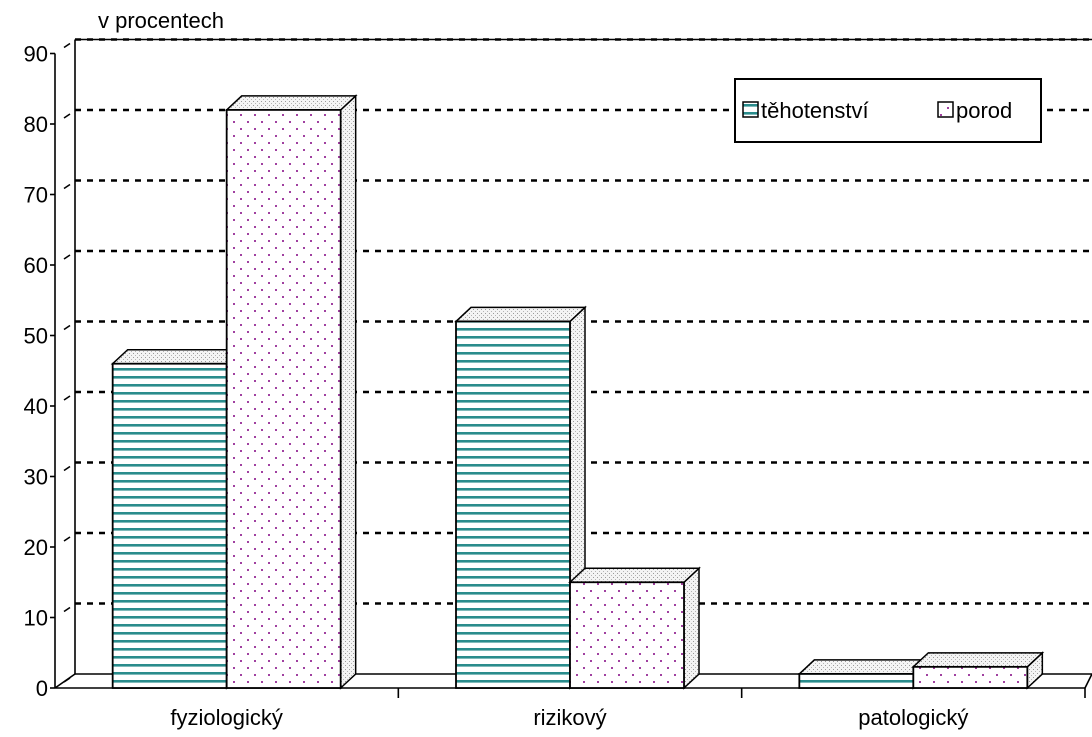  I want to click on y-tick-label: 90, so click(36, 54).